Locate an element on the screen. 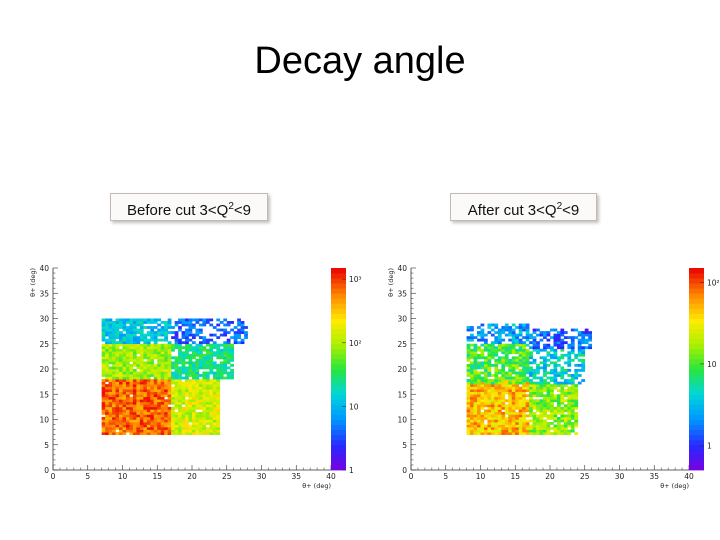  colorbar-tick-label: 10 is located at coordinates (712, 364).